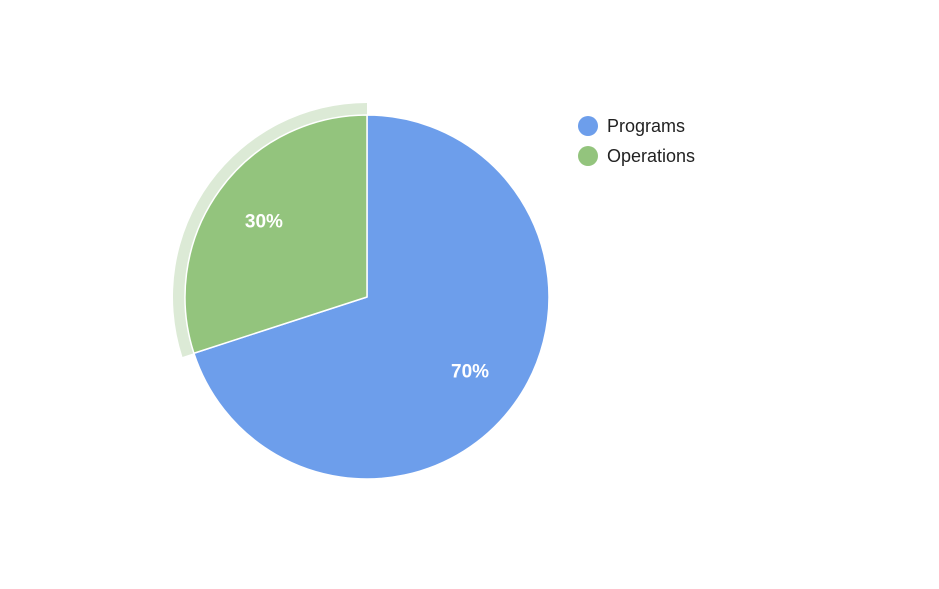 The height and width of the screenshot is (589, 939). I want to click on legend-item-operations: Operations, so click(636, 156).